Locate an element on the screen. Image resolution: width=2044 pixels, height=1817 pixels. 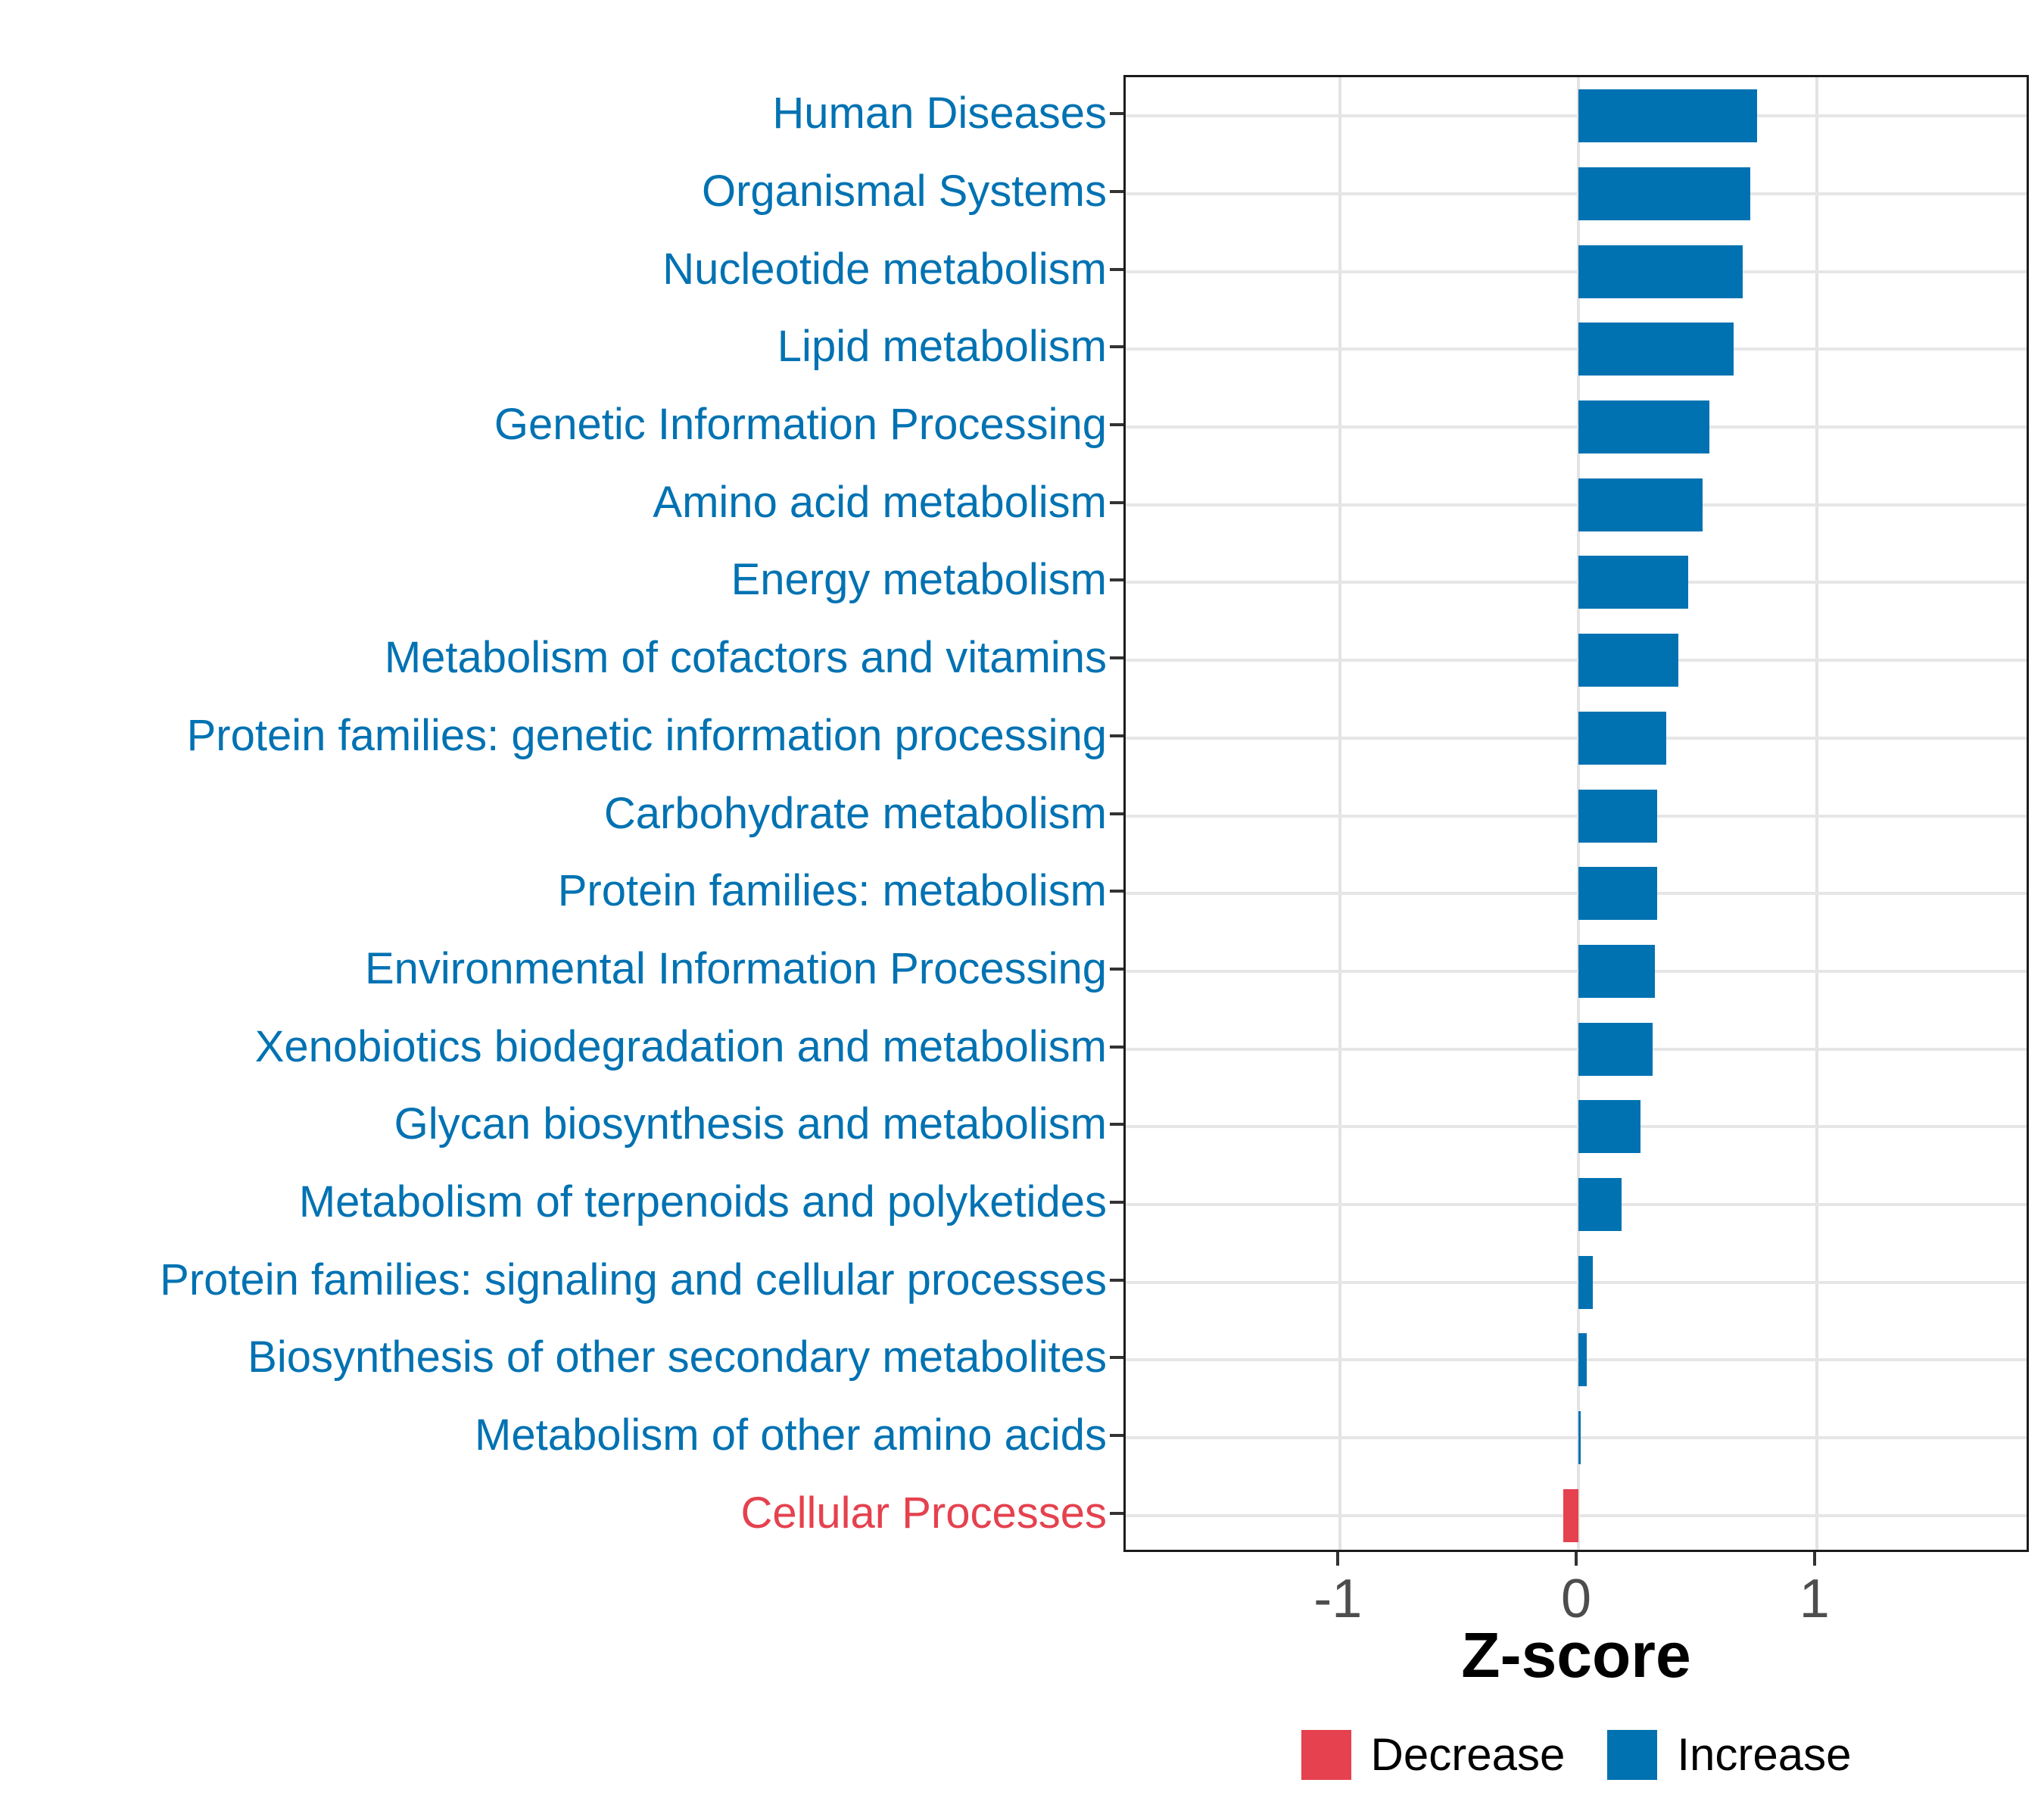
category-label: Lipid metabolism is located at coordinates (942, 347).